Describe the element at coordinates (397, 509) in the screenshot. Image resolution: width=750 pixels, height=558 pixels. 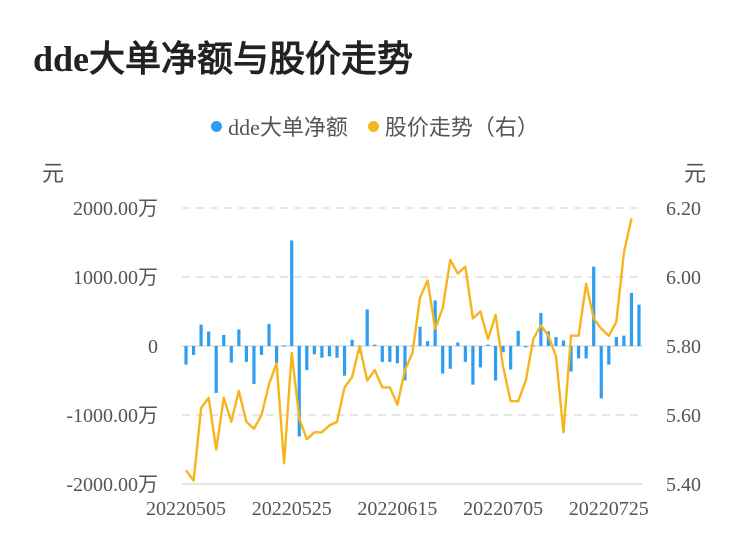
I see `x-axis-tick: 20220615` at that location.